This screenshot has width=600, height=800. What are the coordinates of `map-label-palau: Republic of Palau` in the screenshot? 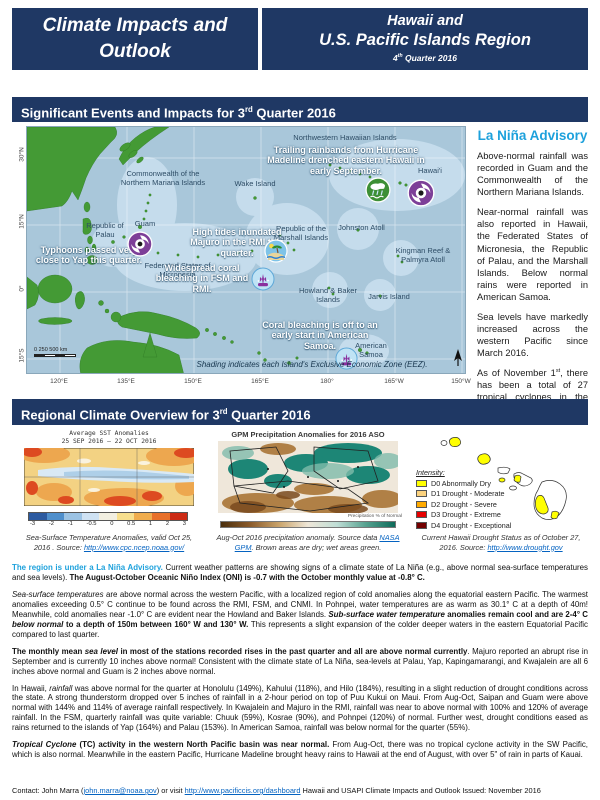 It's located at (105, 230).